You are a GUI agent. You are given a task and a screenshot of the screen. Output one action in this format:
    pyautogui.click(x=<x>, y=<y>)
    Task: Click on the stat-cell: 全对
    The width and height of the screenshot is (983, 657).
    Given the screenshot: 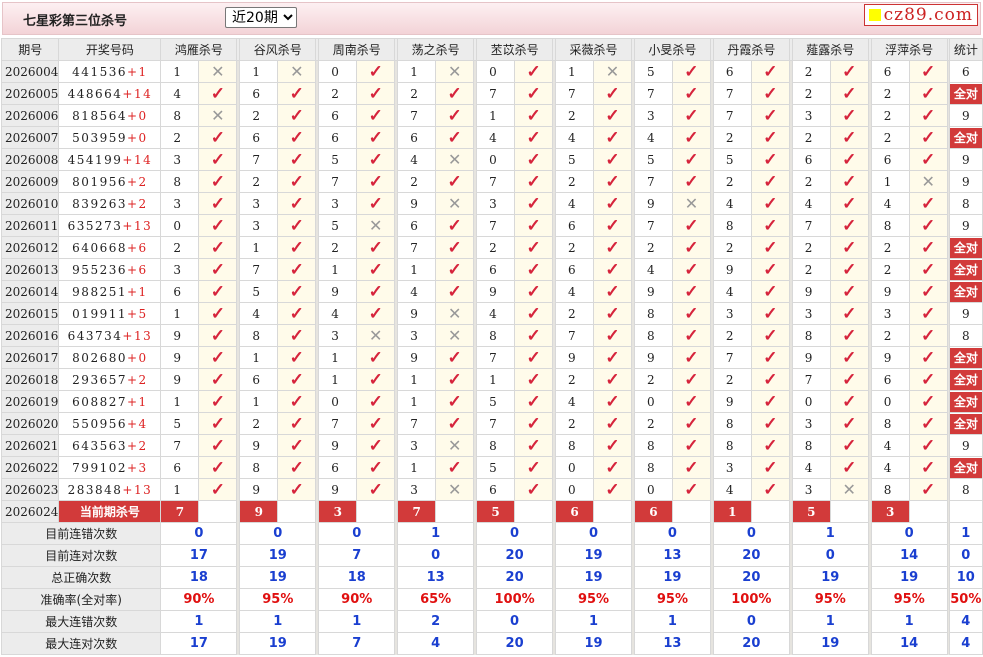 What is the action you would take?
    pyautogui.click(x=965, y=357)
    